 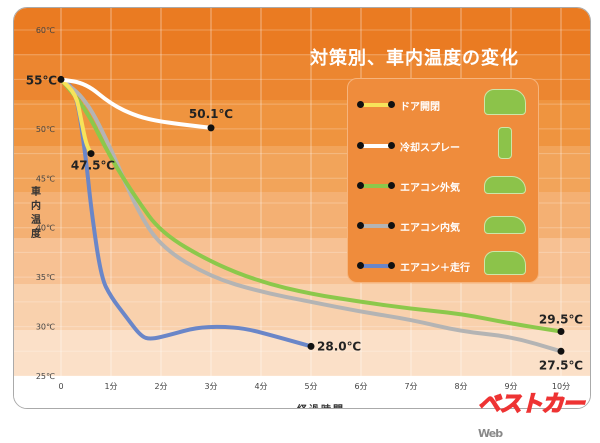 What do you see at coordinates (561, 320) in the screenshot?
I see `end-value-label: 29.5℃` at bounding box center [561, 320].